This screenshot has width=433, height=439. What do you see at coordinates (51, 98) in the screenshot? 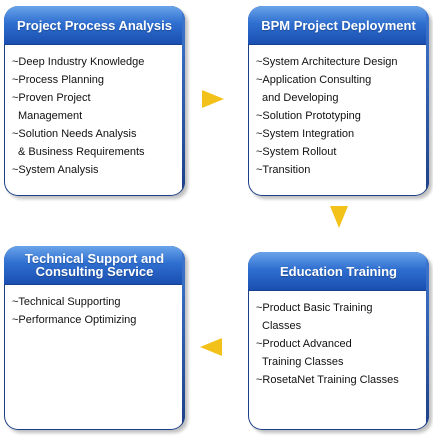
I see `list-item: ~Proven Project` at bounding box center [51, 98].